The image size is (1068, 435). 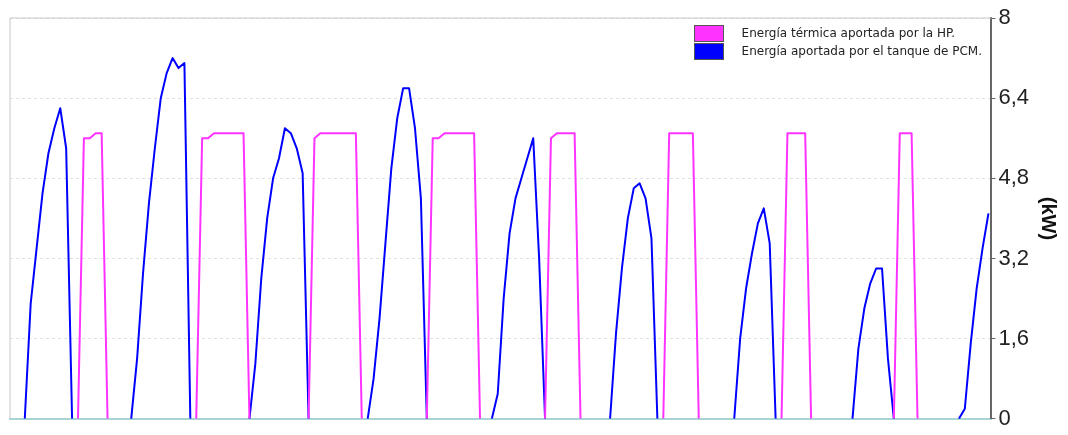 What do you see at coordinates (1014, 337) in the screenshot?
I see `y-tick-label: 1,6` at bounding box center [1014, 337].